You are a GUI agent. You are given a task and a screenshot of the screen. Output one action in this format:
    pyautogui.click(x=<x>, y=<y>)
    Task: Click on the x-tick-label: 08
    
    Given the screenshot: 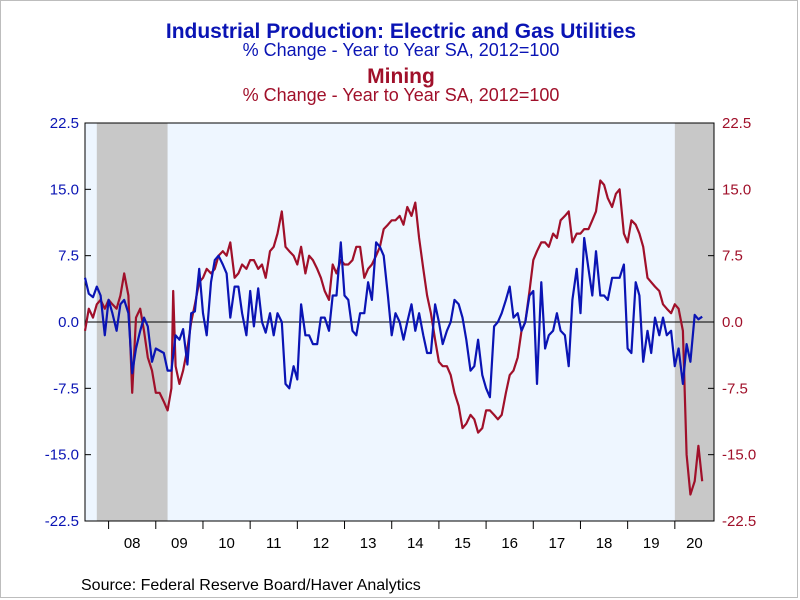 What is the action you would take?
    pyautogui.click(x=132, y=543)
    